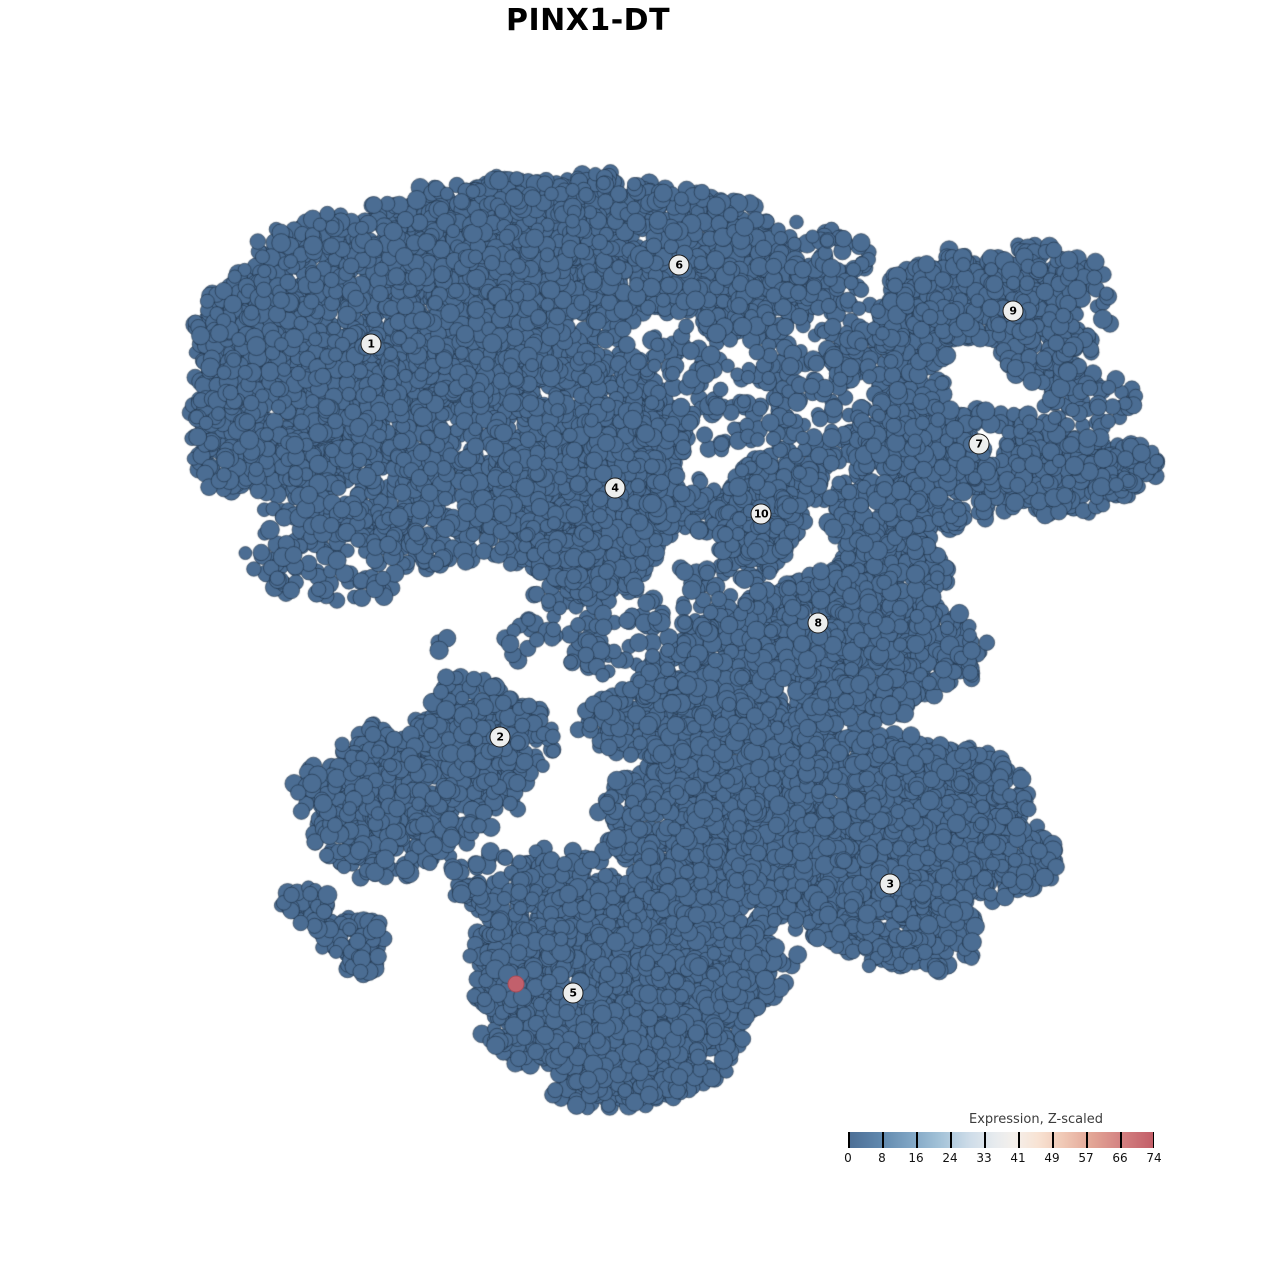 The image size is (1280, 1280). I want to click on colorbar-tick-label: 0, so click(848, 1158).